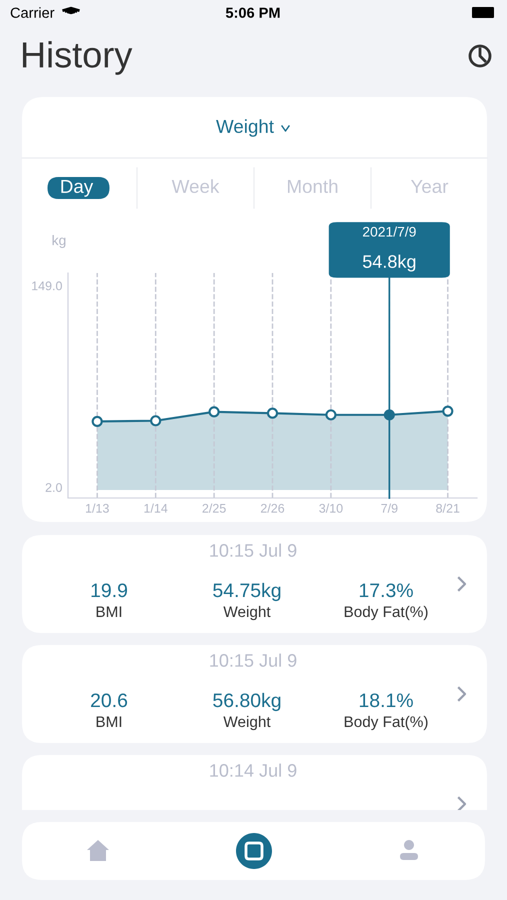  What do you see at coordinates (331, 508) in the screenshot?
I see `x-tick-label: 3/10` at bounding box center [331, 508].